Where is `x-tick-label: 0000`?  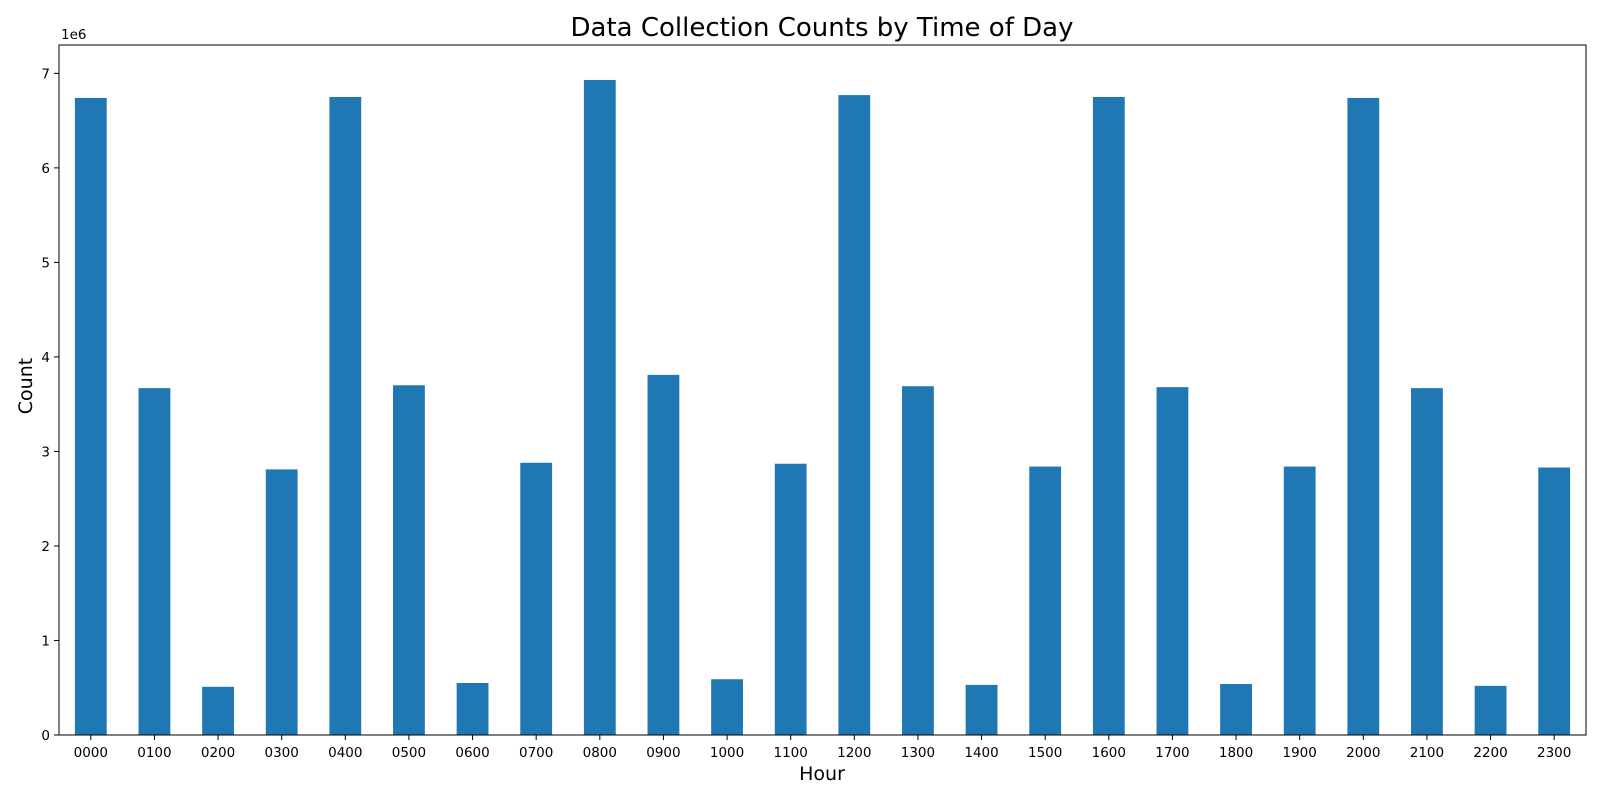
x-tick-label: 0000 is located at coordinates (91, 753).